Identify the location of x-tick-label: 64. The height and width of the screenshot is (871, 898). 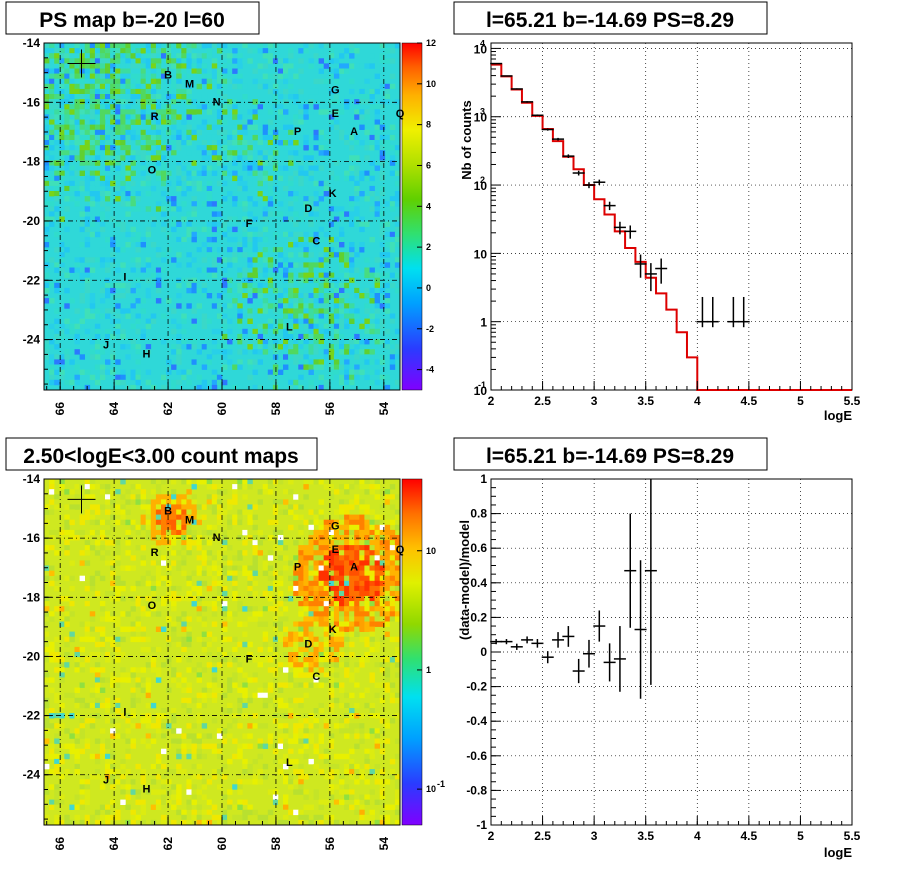
(114, 409).